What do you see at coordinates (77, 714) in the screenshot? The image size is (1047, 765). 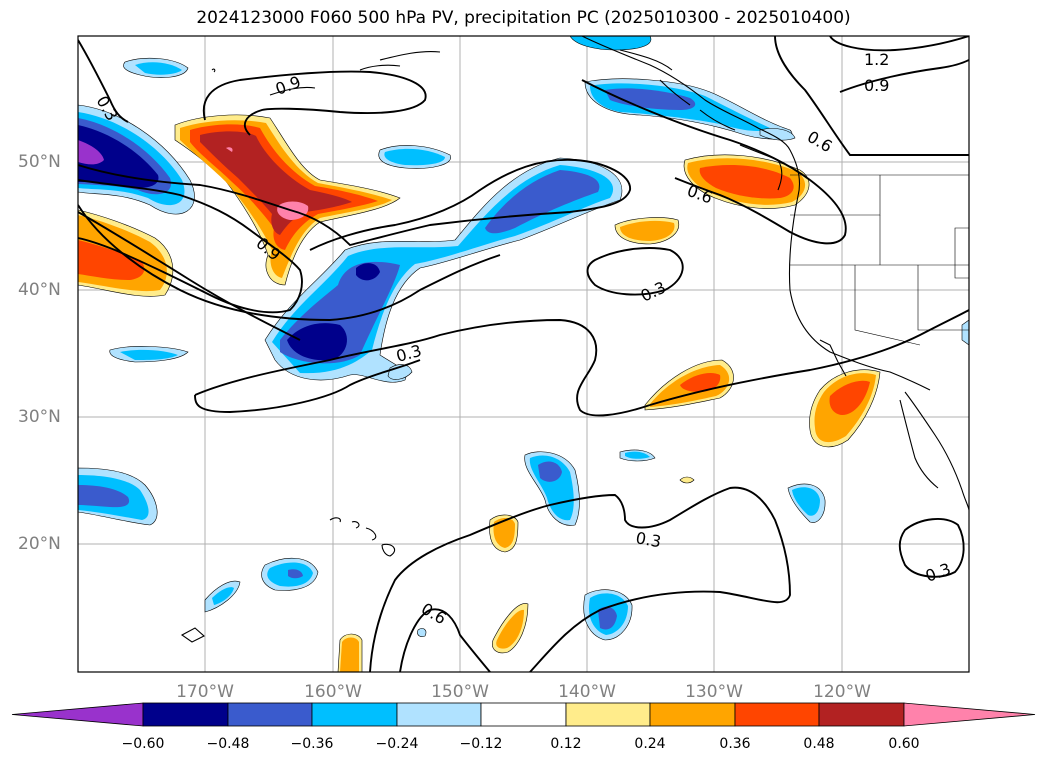 I see `colorbar-extend-left` at bounding box center [77, 714].